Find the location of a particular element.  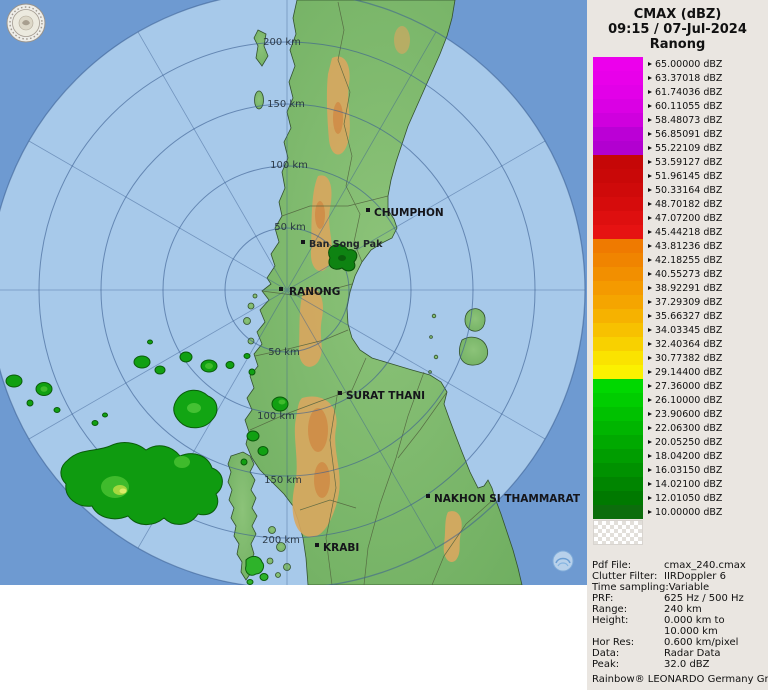

metadata-label: Time sampling: is located at coordinates (630, 587).